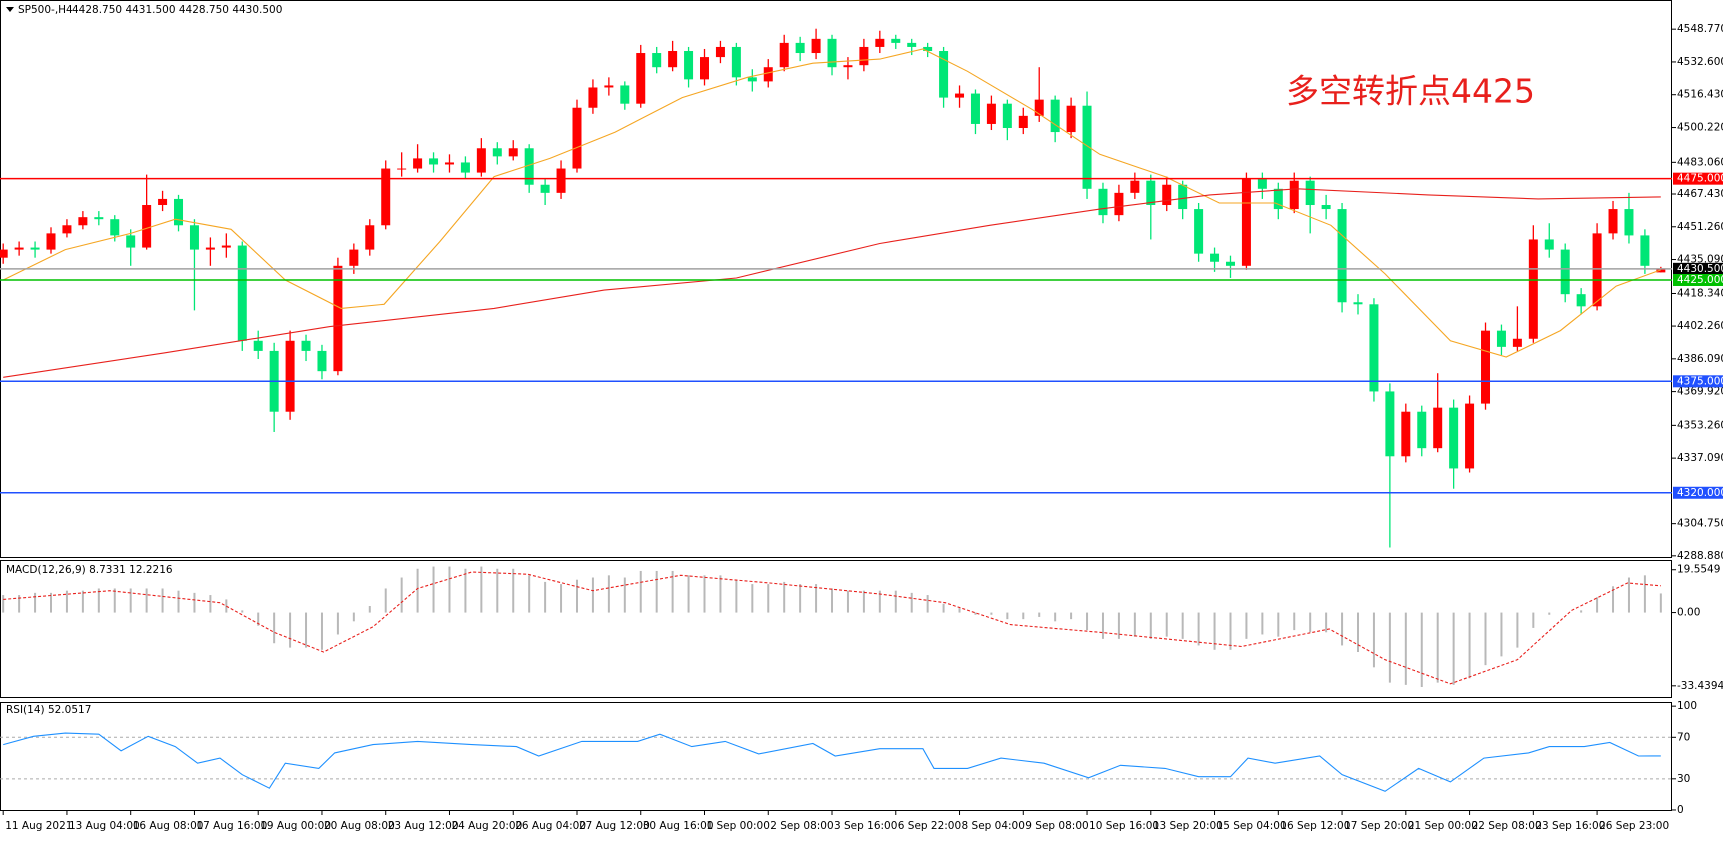 This screenshot has width=1723, height=841. I want to click on level-label: 4375.000, so click(1700, 381).